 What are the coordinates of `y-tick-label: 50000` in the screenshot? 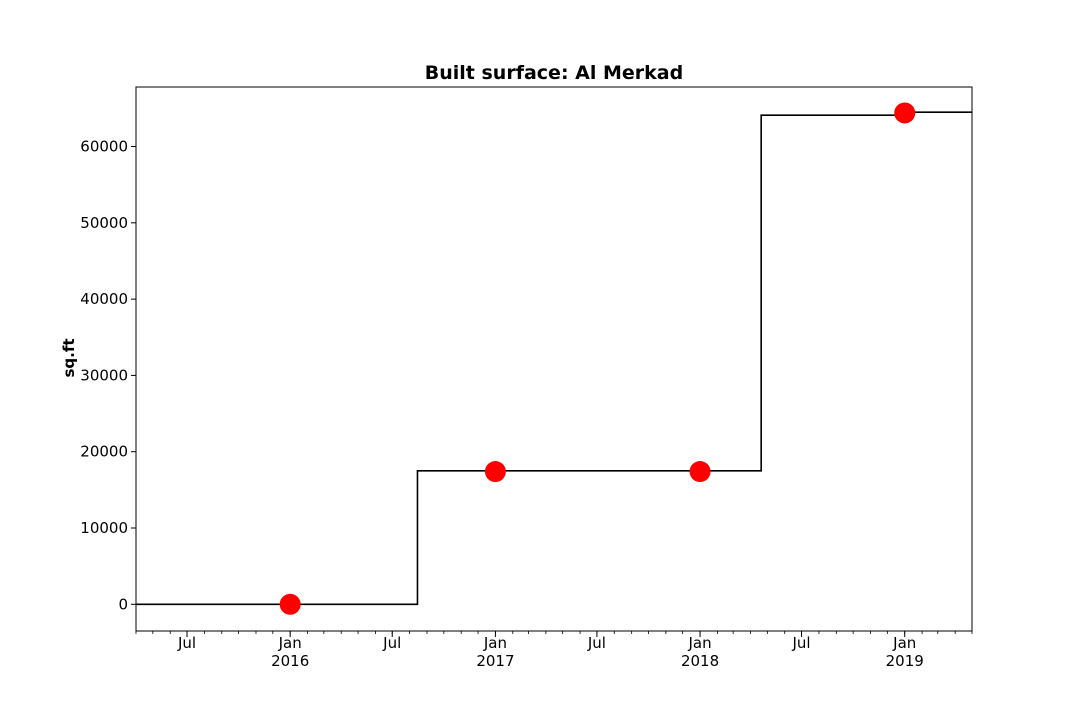 It's located at (104, 223).